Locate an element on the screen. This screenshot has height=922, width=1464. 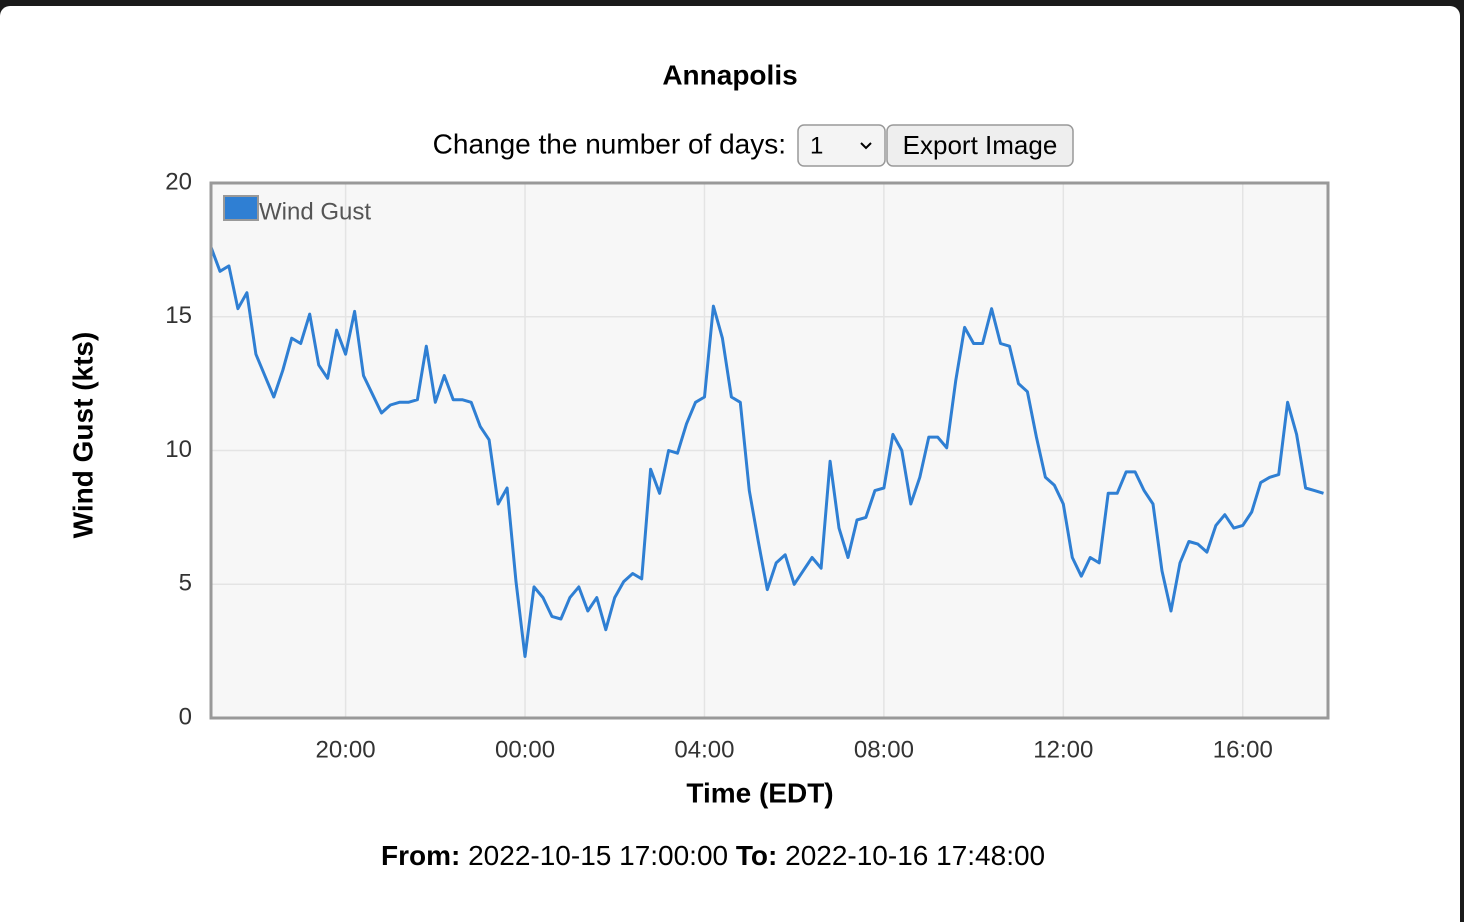
legend-label: Wind Gust is located at coordinates (315, 211).